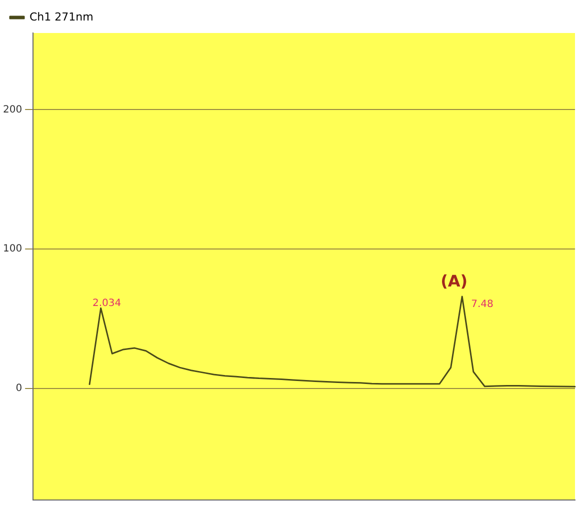 This screenshot has height=510, width=577. I want to click on legend-label: Ch1 271nm, so click(62, 17).